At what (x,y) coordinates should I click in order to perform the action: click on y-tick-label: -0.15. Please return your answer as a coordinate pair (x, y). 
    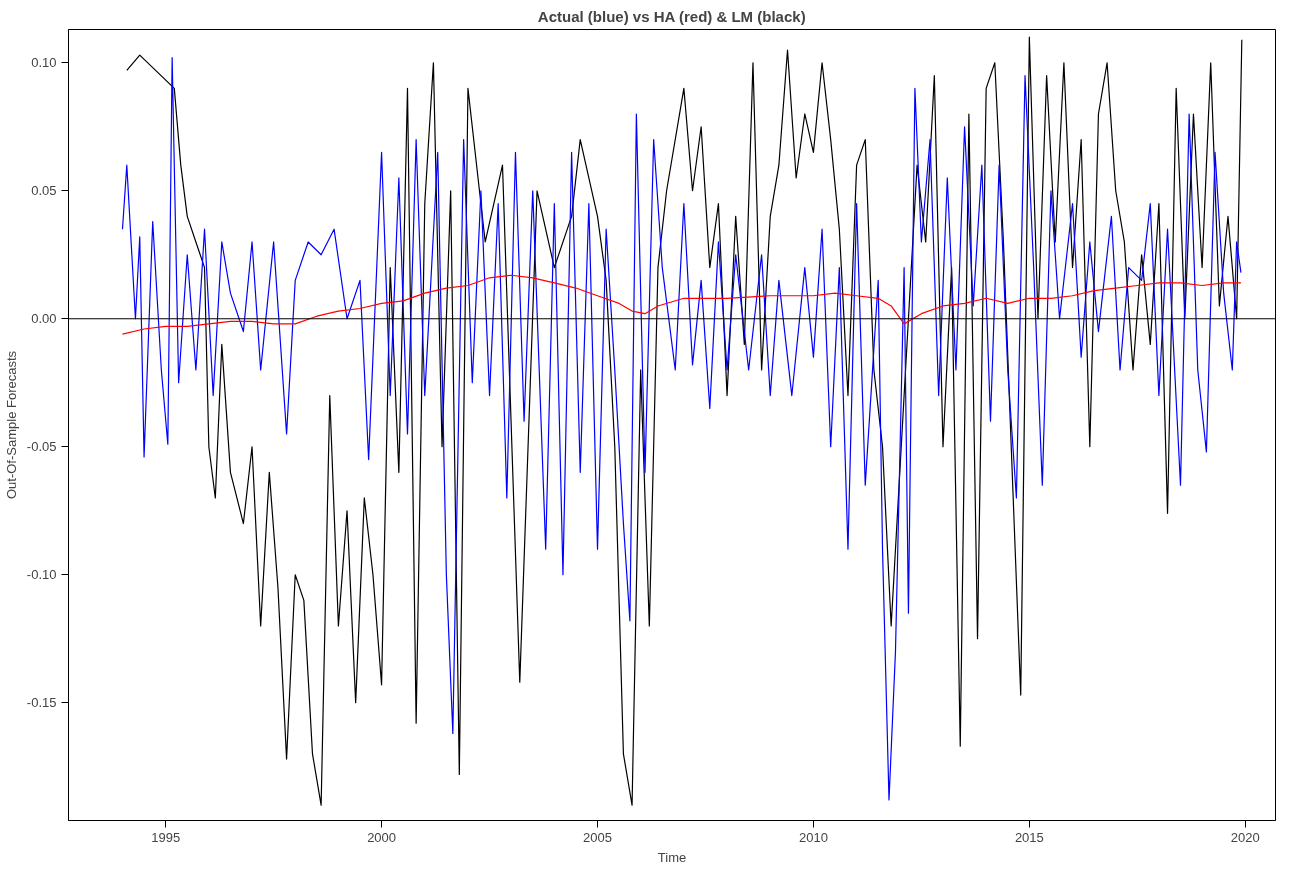
    Looking at the image, I should click on (41, 703).